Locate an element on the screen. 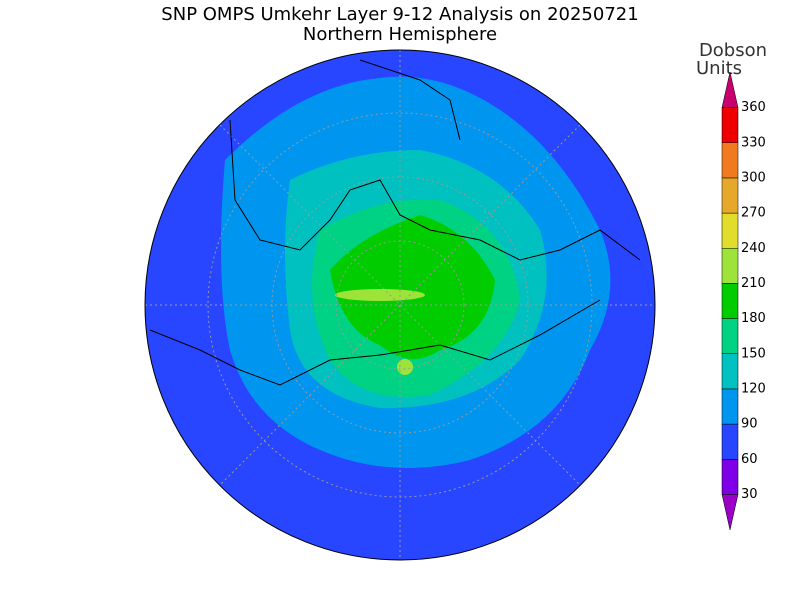 The width and height of the screenshot is (800, 604). colorbar-tick-label: 270 is located at coordinates (753, 213).